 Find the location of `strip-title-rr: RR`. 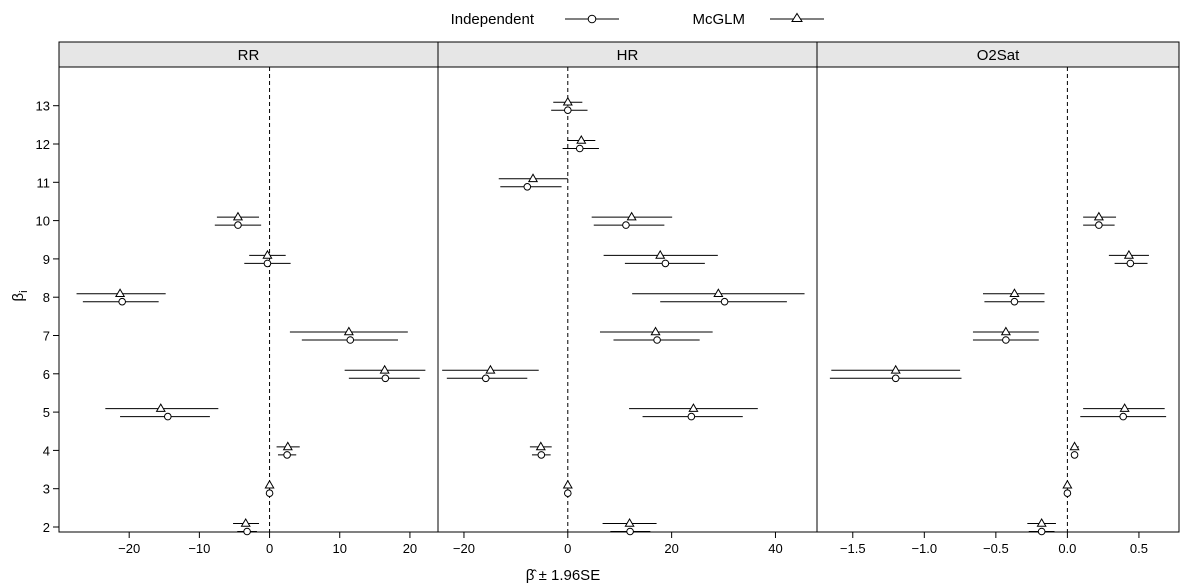

strip-title-rr: RR is located at coordinates (249, 55).